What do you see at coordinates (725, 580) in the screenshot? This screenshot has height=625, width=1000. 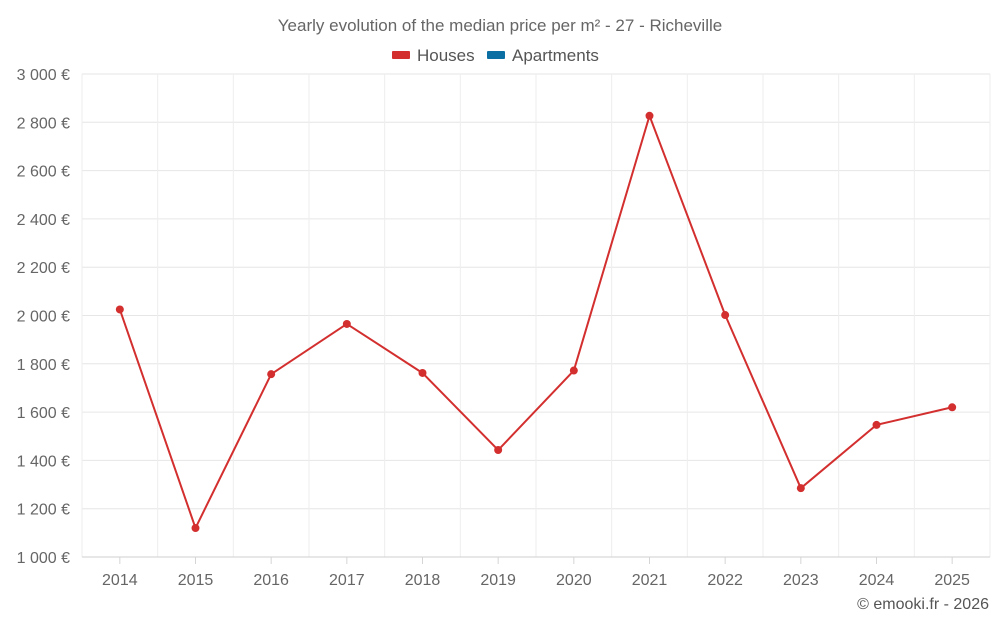 I see `x-tick-label: 2022` at bounding box center [725, 580].